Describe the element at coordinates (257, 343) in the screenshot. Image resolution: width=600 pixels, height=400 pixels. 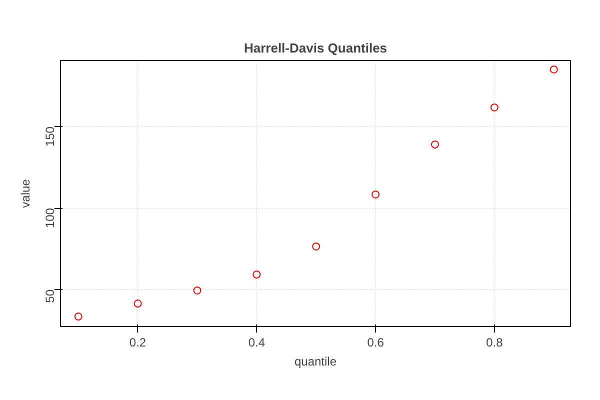
I see `x-tick-label: 0.4` at that location.